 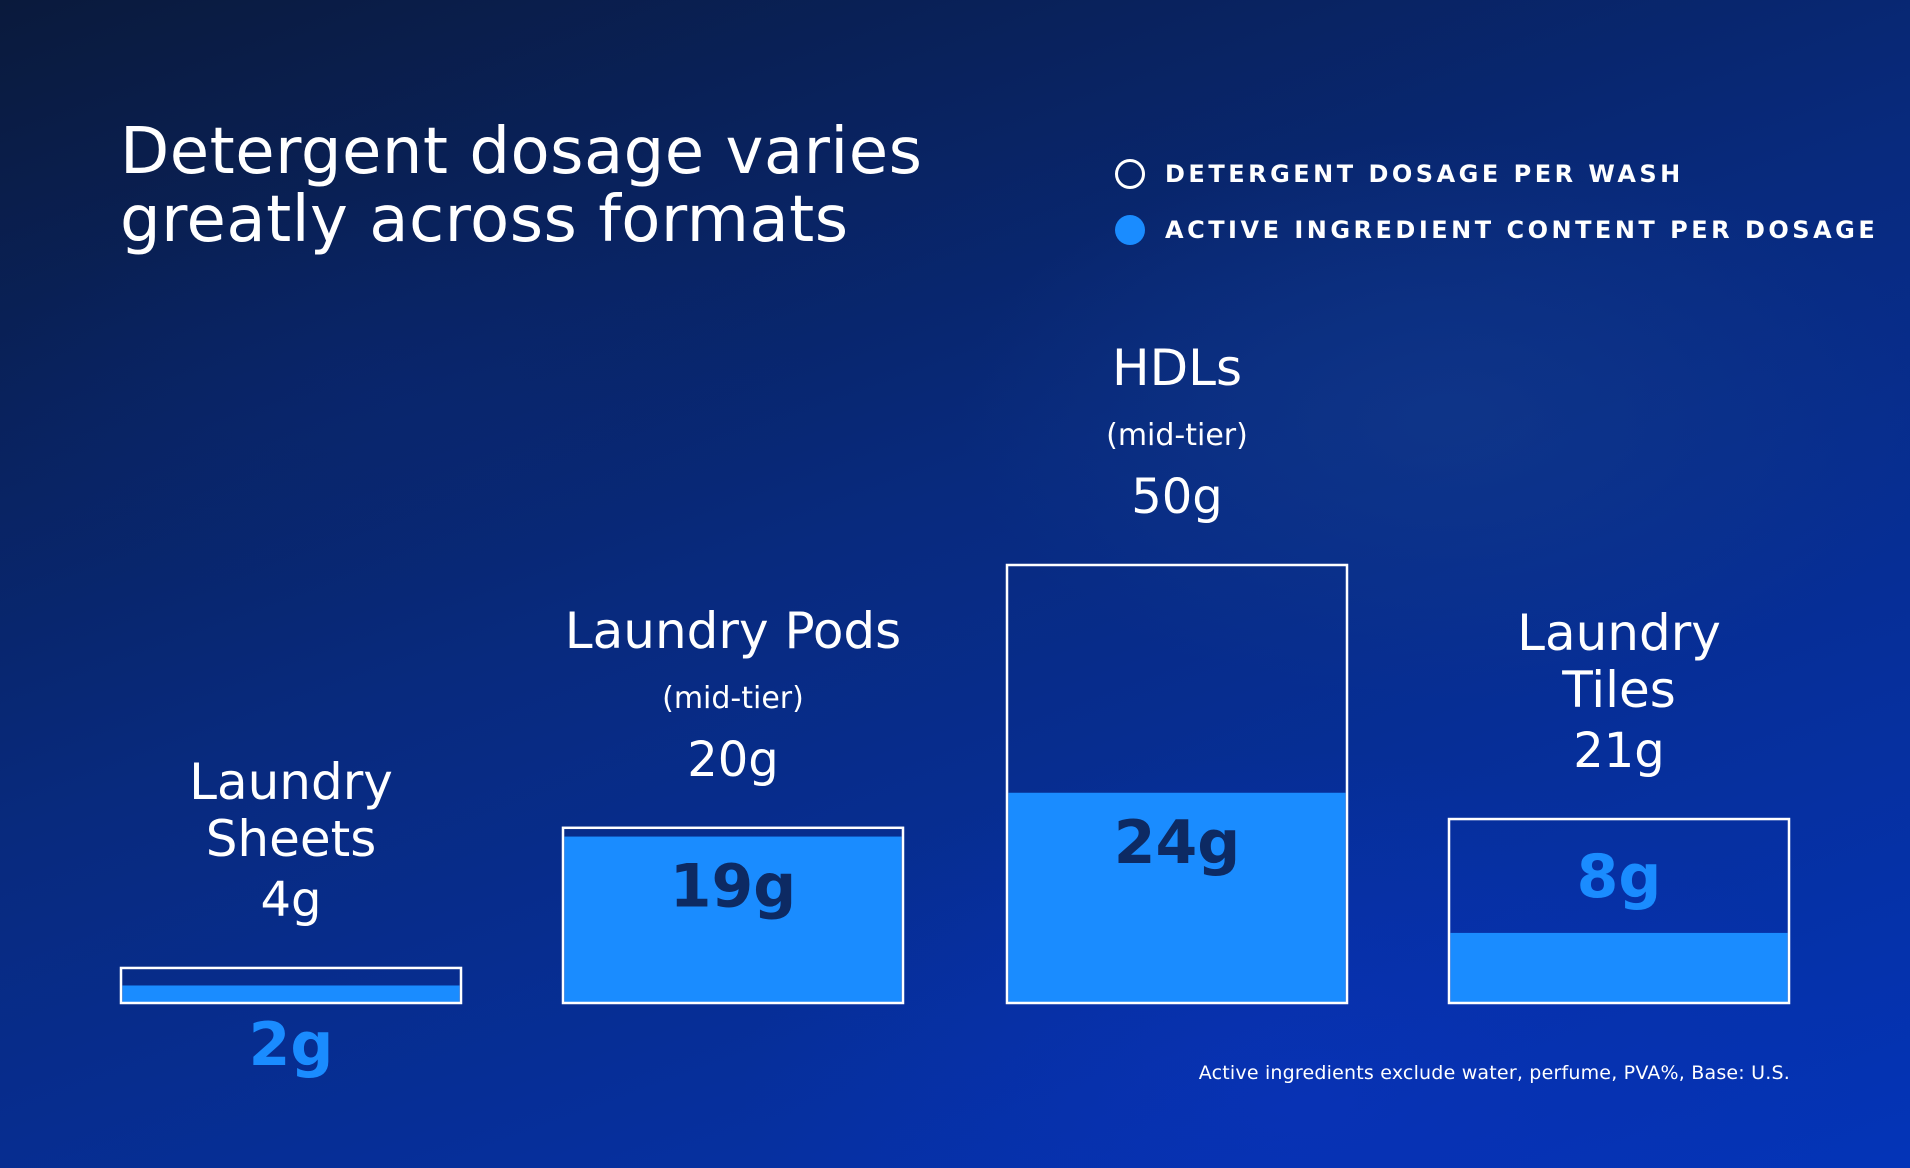 I want to click on legend-item-active: ACTIVE INGREDIENT CONTENT PER DOSAGE, so click(x=1496, y=230).